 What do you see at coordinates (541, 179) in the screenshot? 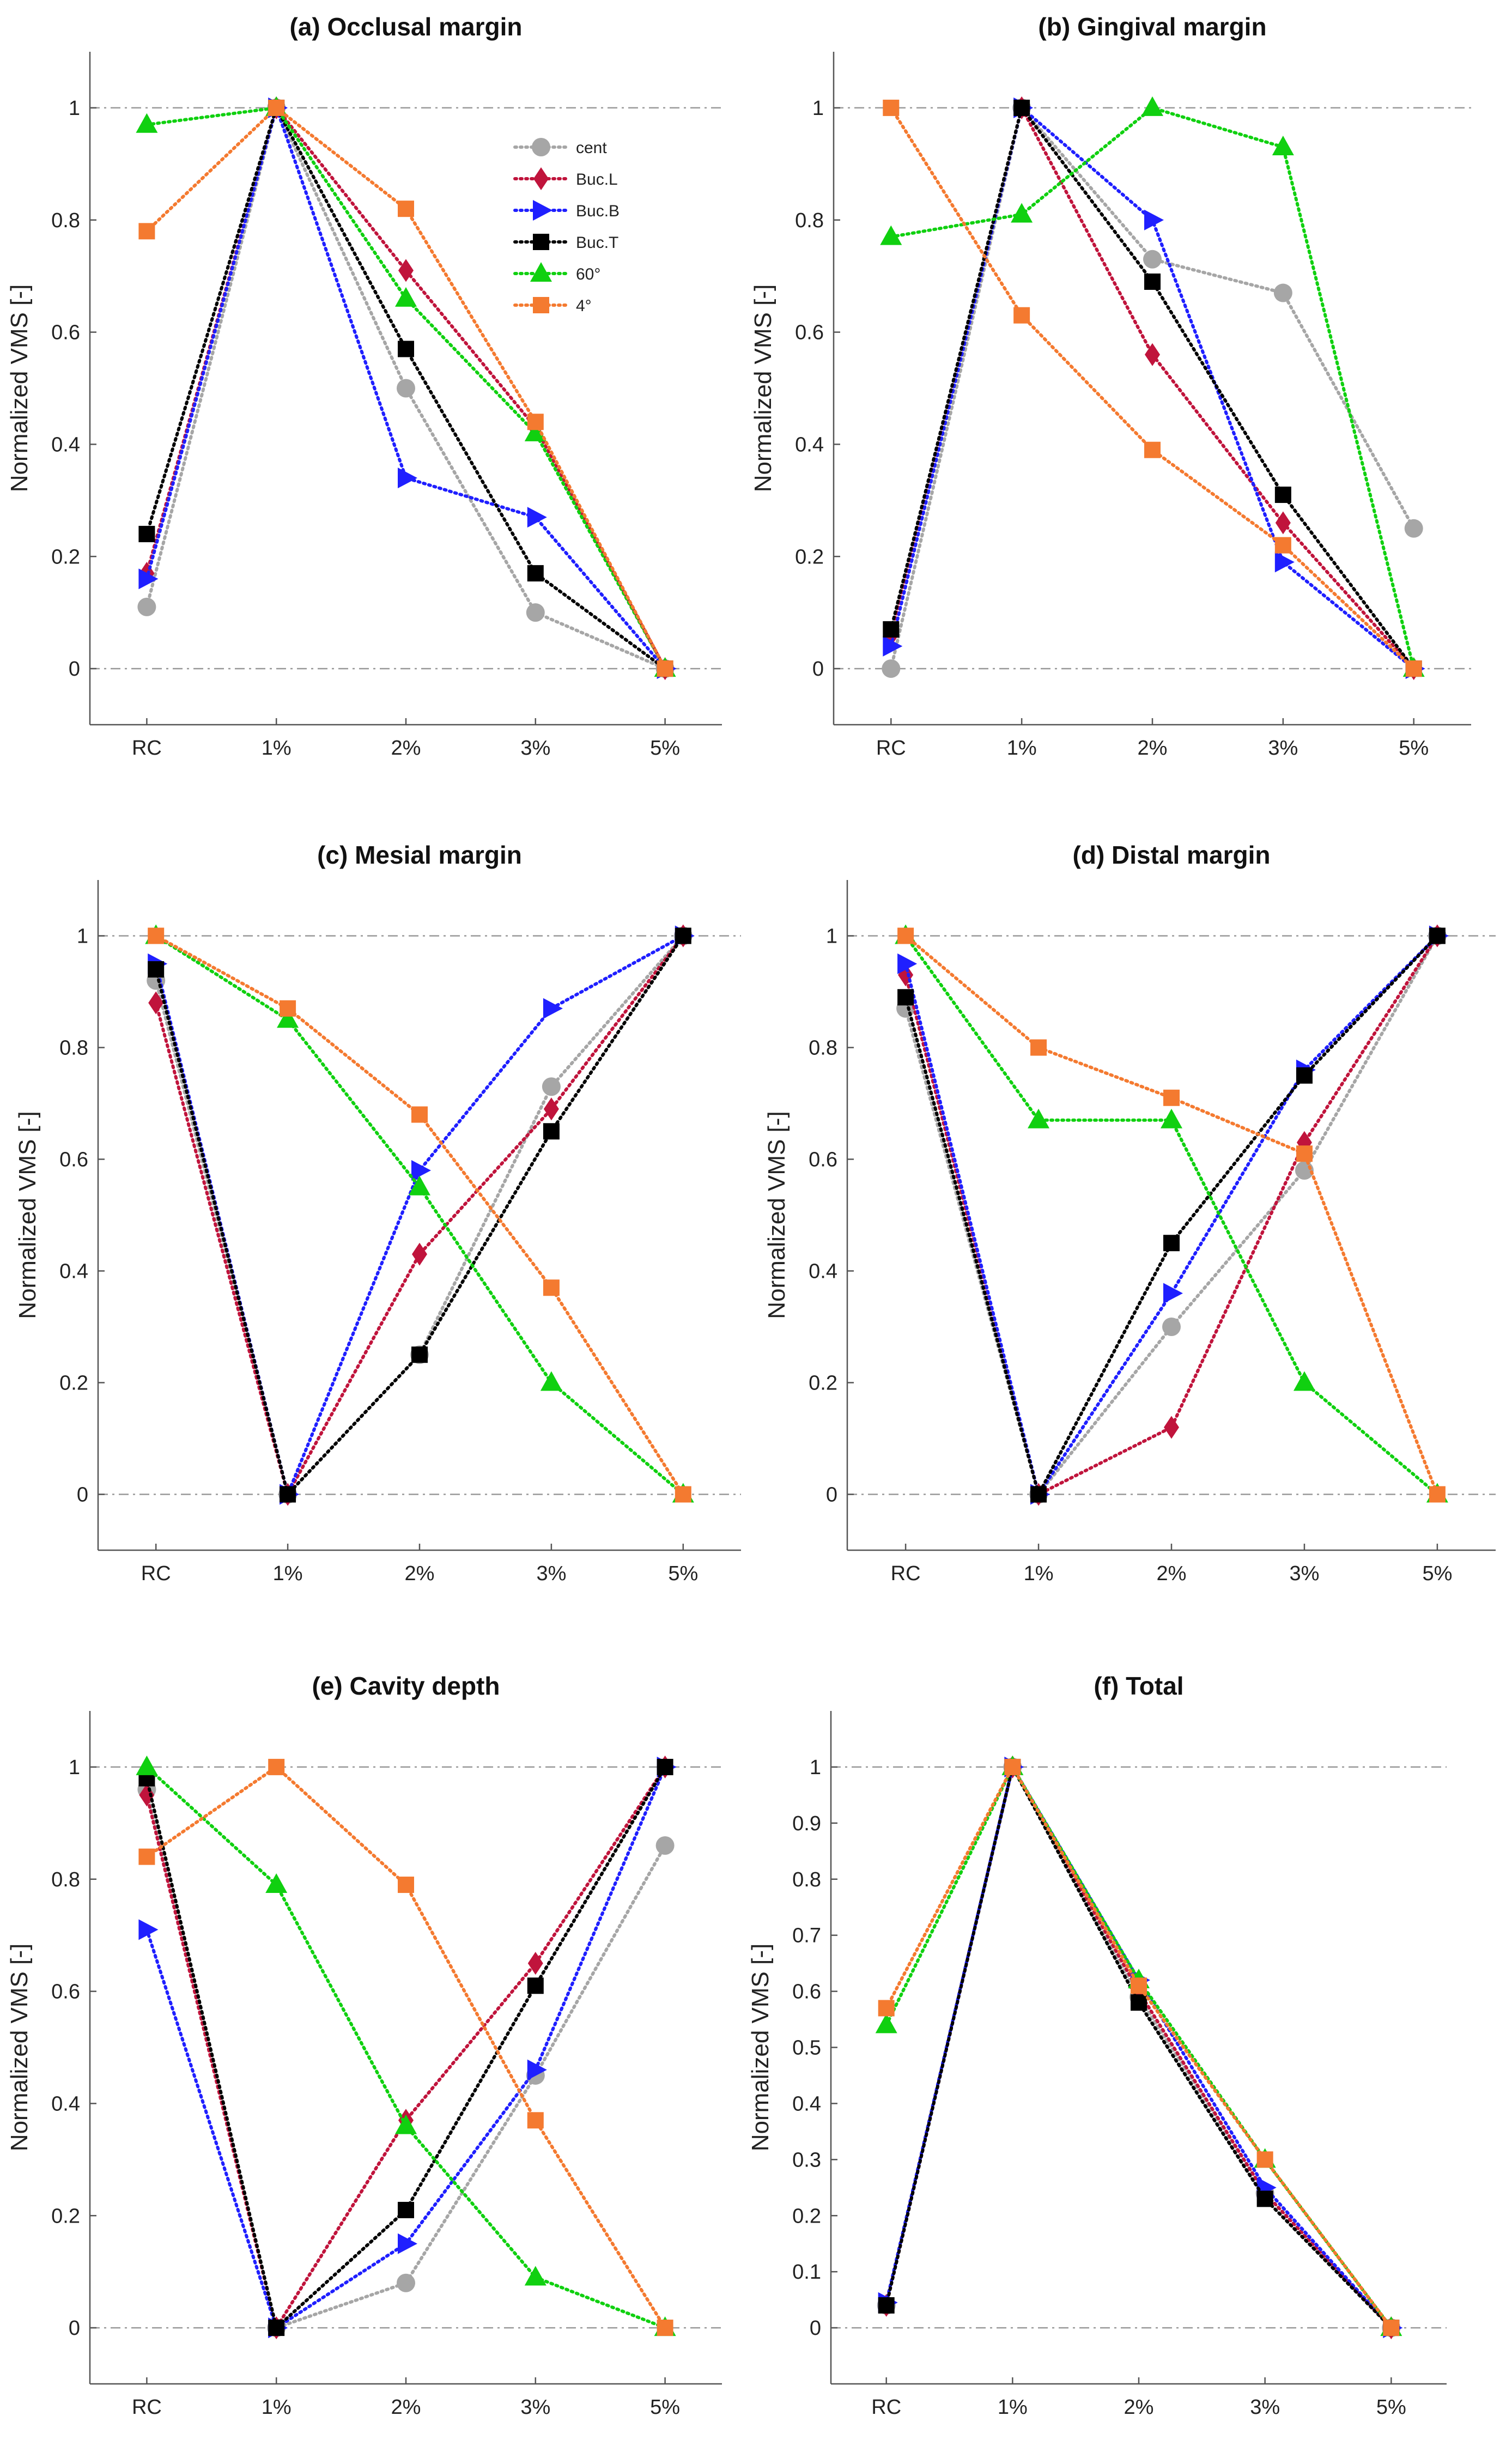
I see `legend-marker-buc-l` at bounding box center [541, 179].